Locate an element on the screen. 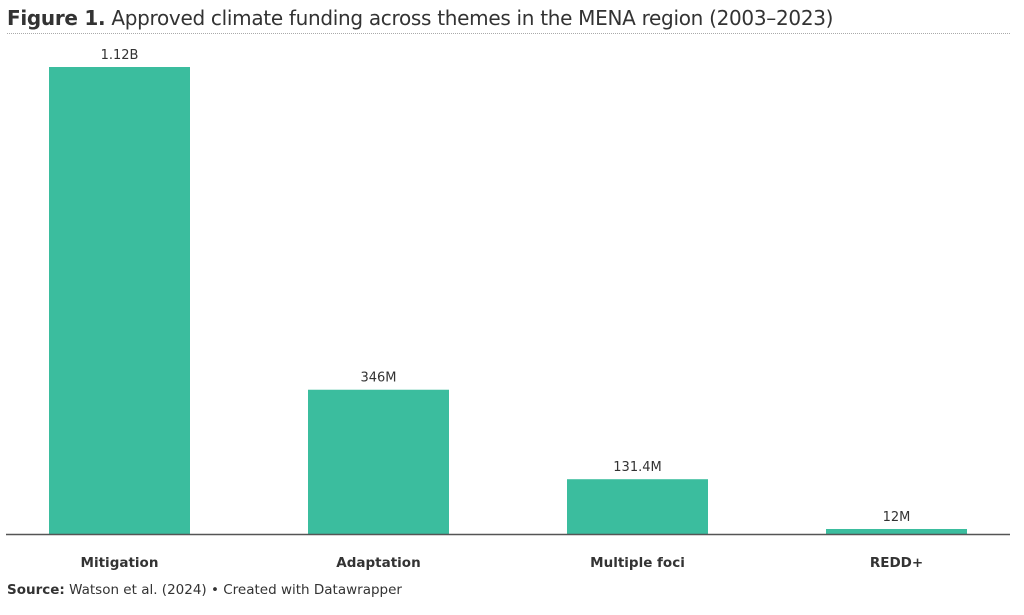  data-label: 131.4M is located at coordinates (637, 467).